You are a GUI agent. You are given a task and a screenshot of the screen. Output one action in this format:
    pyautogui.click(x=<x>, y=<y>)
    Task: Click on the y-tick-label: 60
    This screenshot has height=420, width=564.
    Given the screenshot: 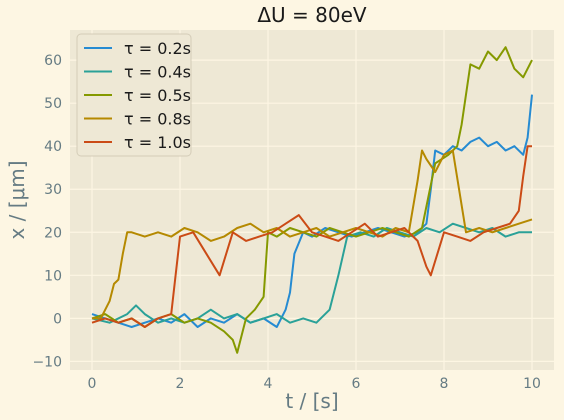 What is the action you would take?
    pyautogui.click(x=53, y=61)
    